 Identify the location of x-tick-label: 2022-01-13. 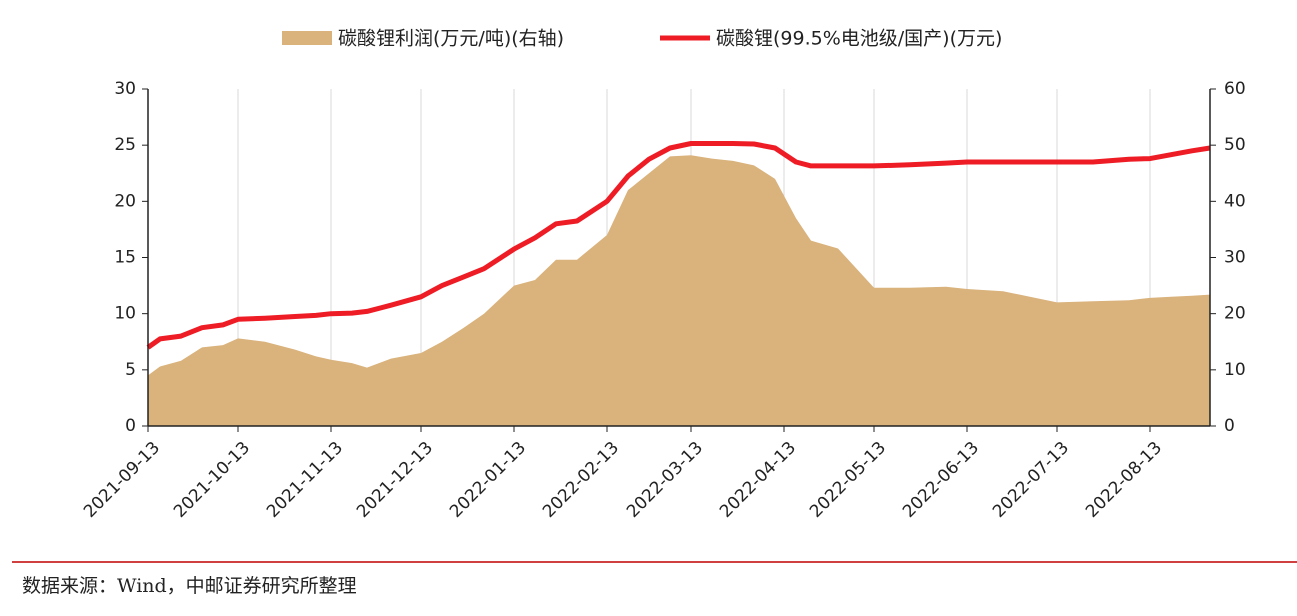
(488, 480).